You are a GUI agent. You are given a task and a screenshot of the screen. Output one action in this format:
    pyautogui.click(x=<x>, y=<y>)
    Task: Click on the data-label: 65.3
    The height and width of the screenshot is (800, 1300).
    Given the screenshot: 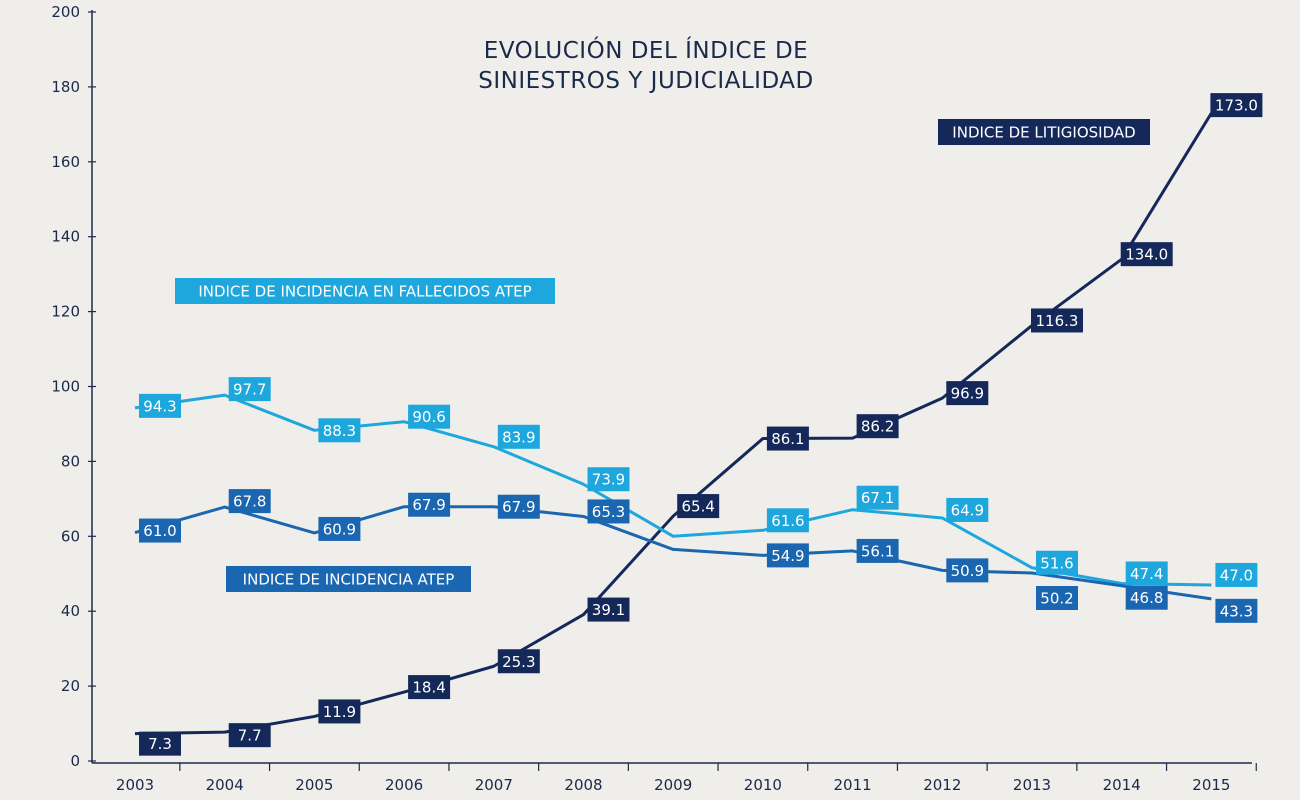 What is the action you would take?
    pyautogui.click(x=608, y=511)
    